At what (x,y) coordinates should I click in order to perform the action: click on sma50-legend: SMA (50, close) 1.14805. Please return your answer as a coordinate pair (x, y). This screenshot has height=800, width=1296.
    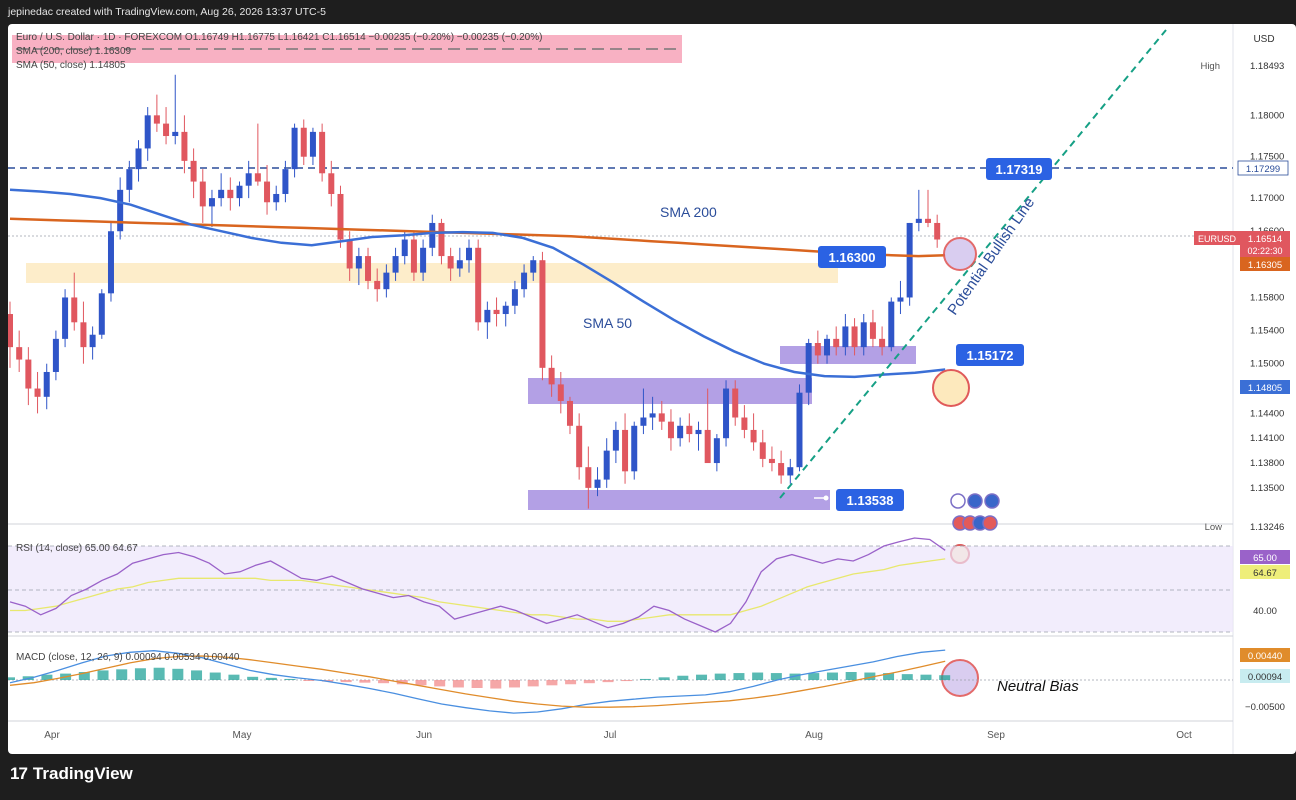
    Looking at the image, I should click on (71, 65).